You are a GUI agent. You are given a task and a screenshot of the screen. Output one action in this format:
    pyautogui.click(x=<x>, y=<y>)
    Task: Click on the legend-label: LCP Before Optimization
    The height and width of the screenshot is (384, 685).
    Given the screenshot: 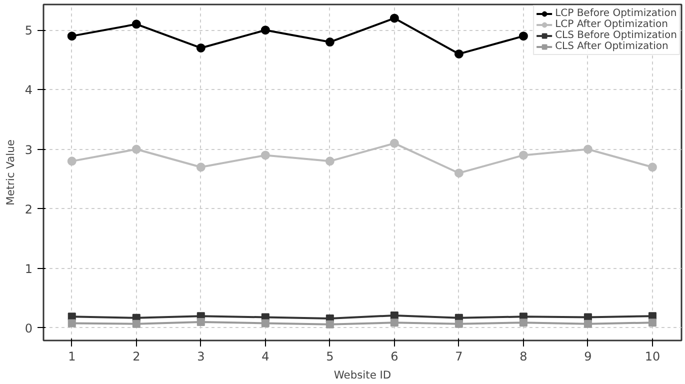 What is the action you would take?
    pyautogui.click(x=616, y=13)
    